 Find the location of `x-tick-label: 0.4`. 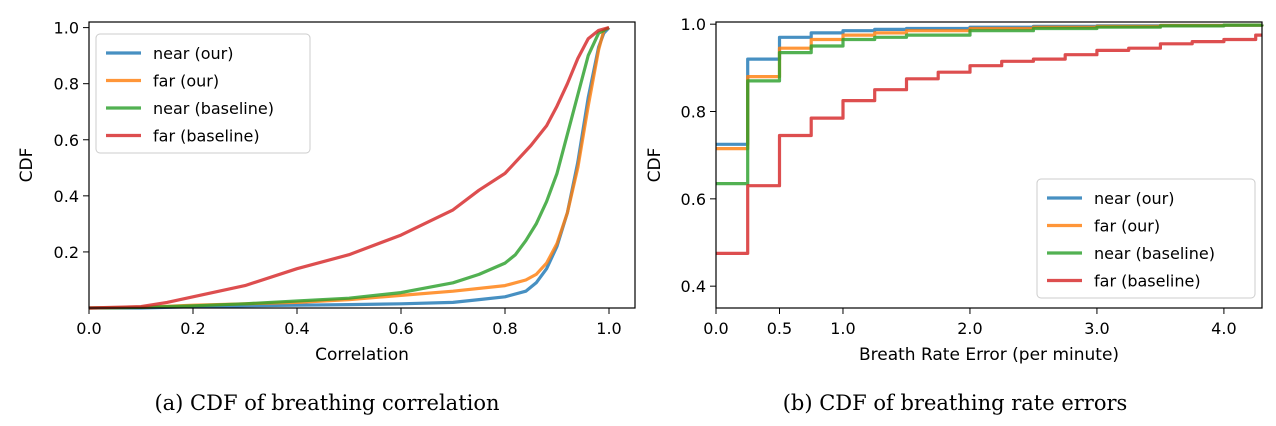

x-tick-label: 0.4 is located at coordinates (296, 328).